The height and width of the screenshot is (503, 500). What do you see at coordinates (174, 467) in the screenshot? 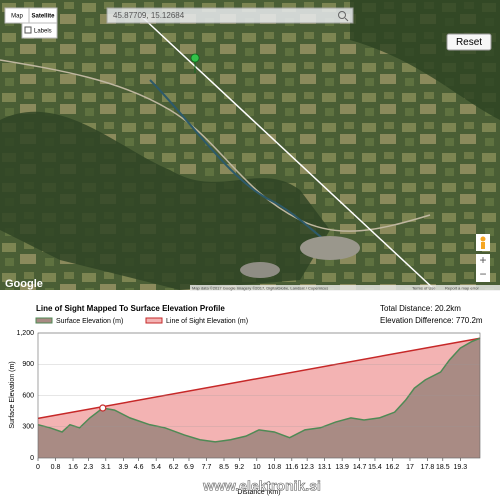
I see `x-tick-label: 6.2` at bounding box center [174, 467].